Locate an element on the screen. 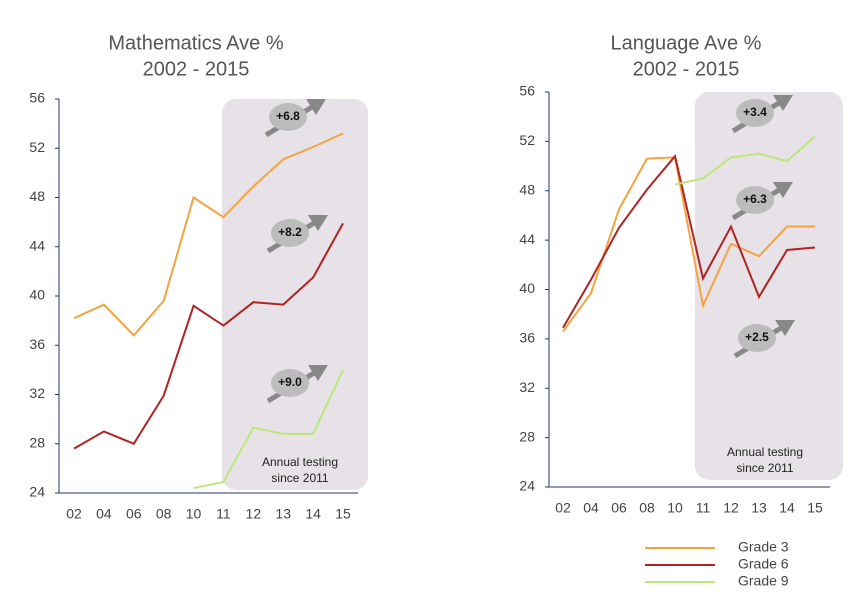  annotation: +8.2 is located at coordinates (290, 232).